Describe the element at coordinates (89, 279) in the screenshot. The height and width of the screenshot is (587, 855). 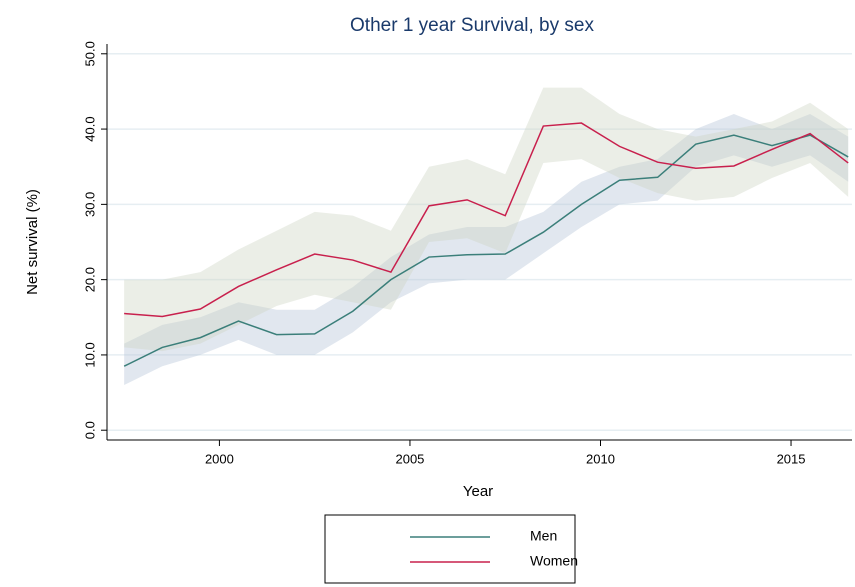
I see `y-tick-label: 20.0` at that location.